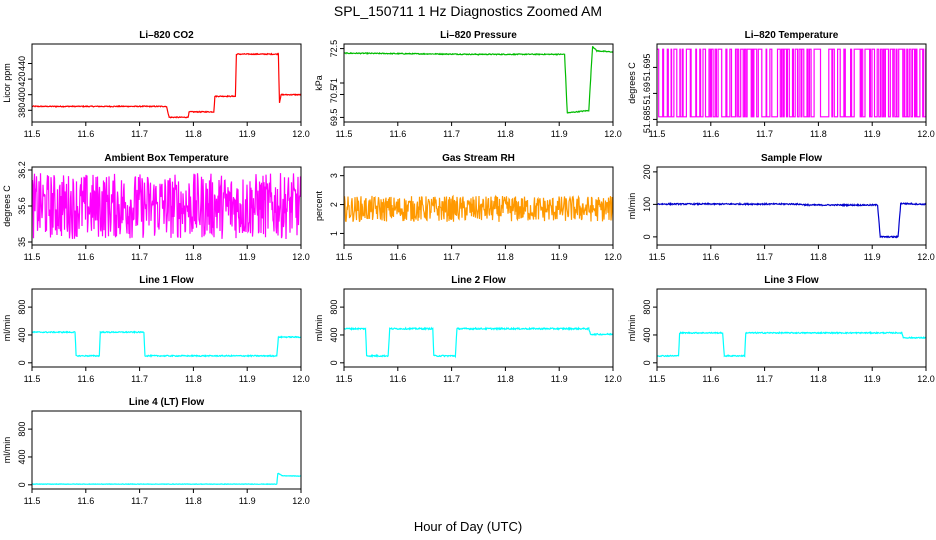 Image resolution: width=936 pixels, height=540 pixels. Describe the element at coordinates (166, 35) in the screenshot. I see `panel-title: Li–820 CO2` at that location.